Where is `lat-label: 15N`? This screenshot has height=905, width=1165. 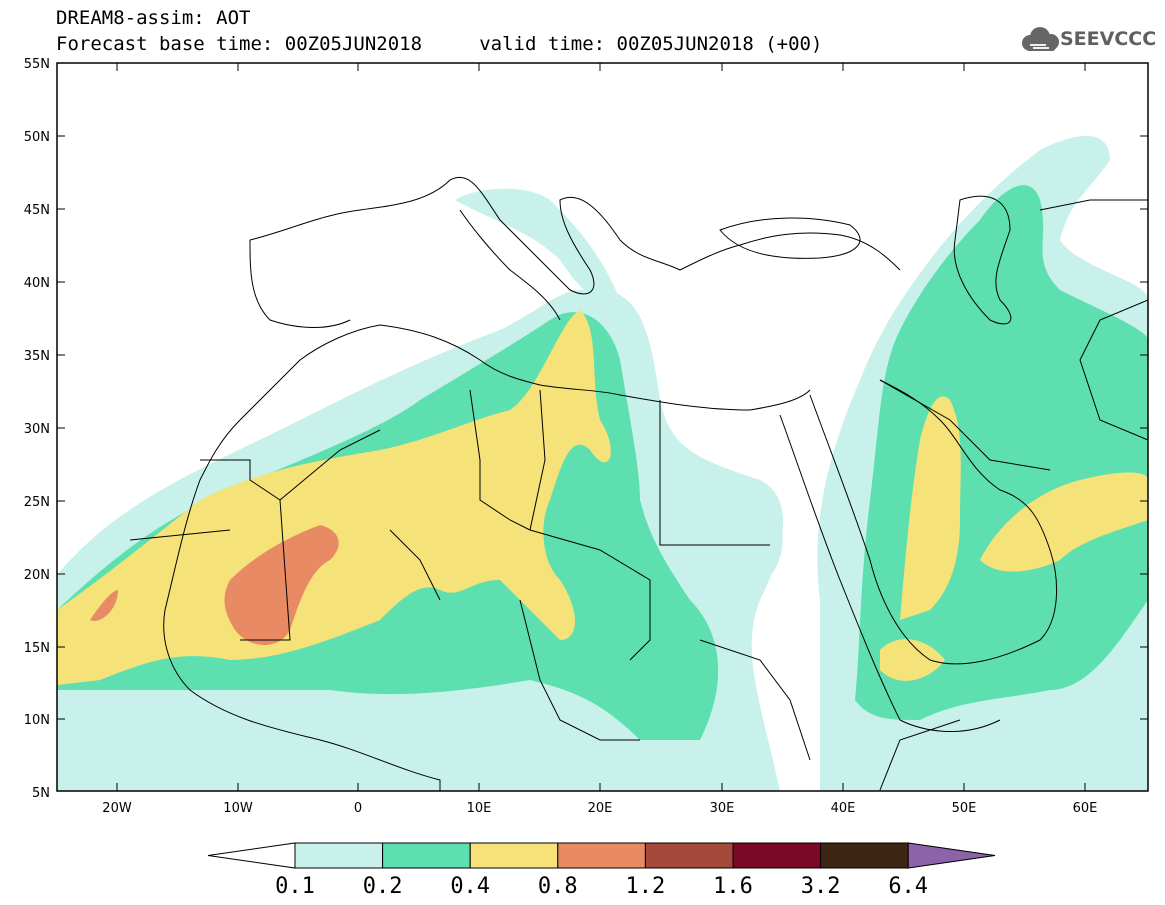 lat-label: 15N is located at coordinates (37, 648).